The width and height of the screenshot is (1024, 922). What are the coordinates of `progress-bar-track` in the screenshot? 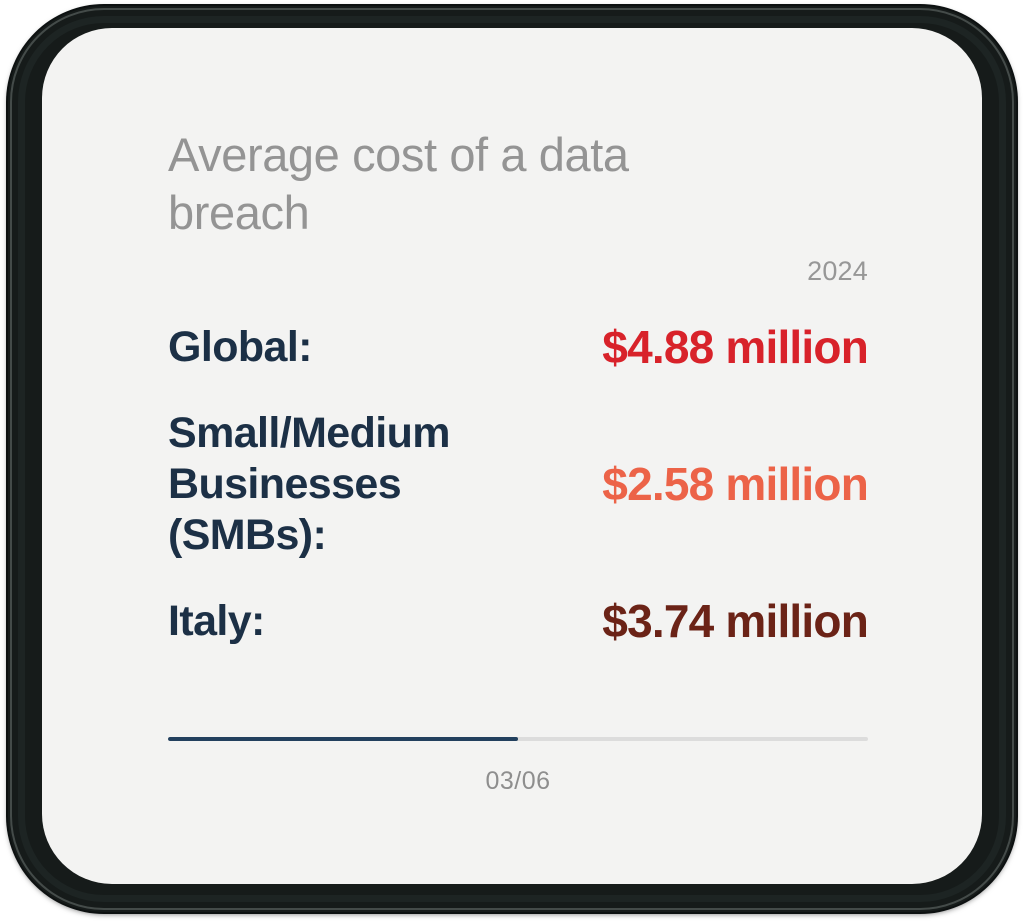 It's located at (518, 739).